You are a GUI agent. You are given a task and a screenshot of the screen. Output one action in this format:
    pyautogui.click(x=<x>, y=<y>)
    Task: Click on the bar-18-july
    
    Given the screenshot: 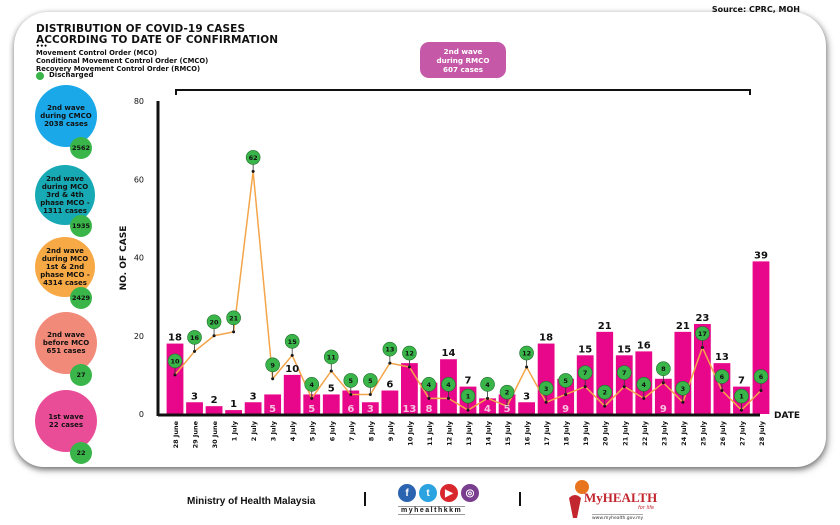 What is the action you would take?
    pyautogui.click(x=566, y=396)
    